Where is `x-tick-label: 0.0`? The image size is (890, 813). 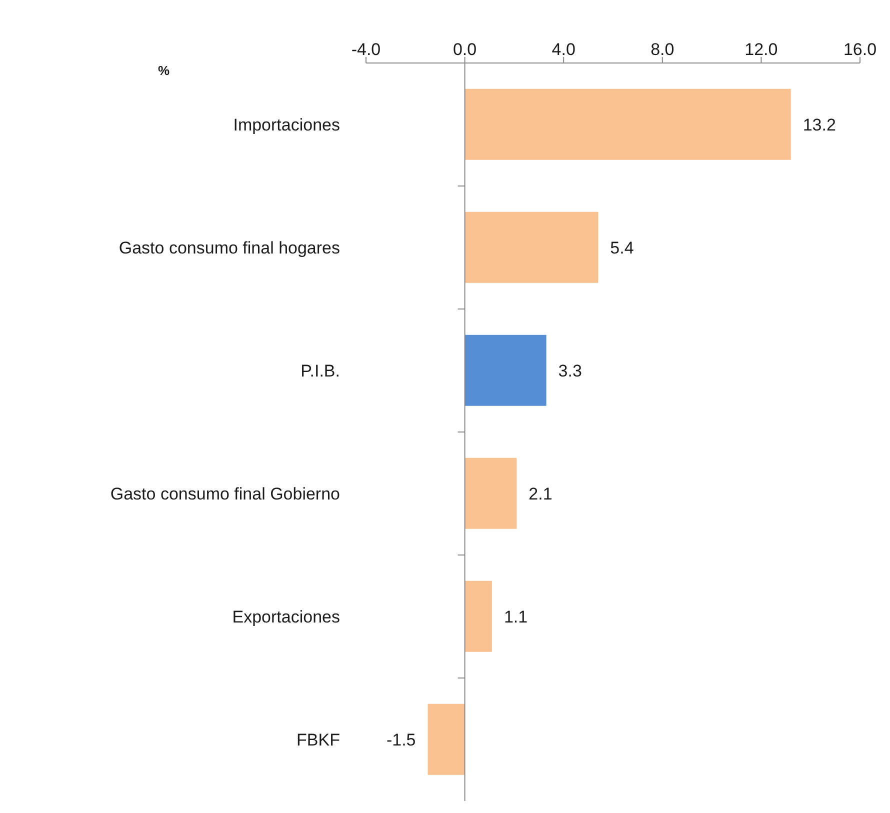
x-tick-label: 0.0 is located at coordinates (464, 49).